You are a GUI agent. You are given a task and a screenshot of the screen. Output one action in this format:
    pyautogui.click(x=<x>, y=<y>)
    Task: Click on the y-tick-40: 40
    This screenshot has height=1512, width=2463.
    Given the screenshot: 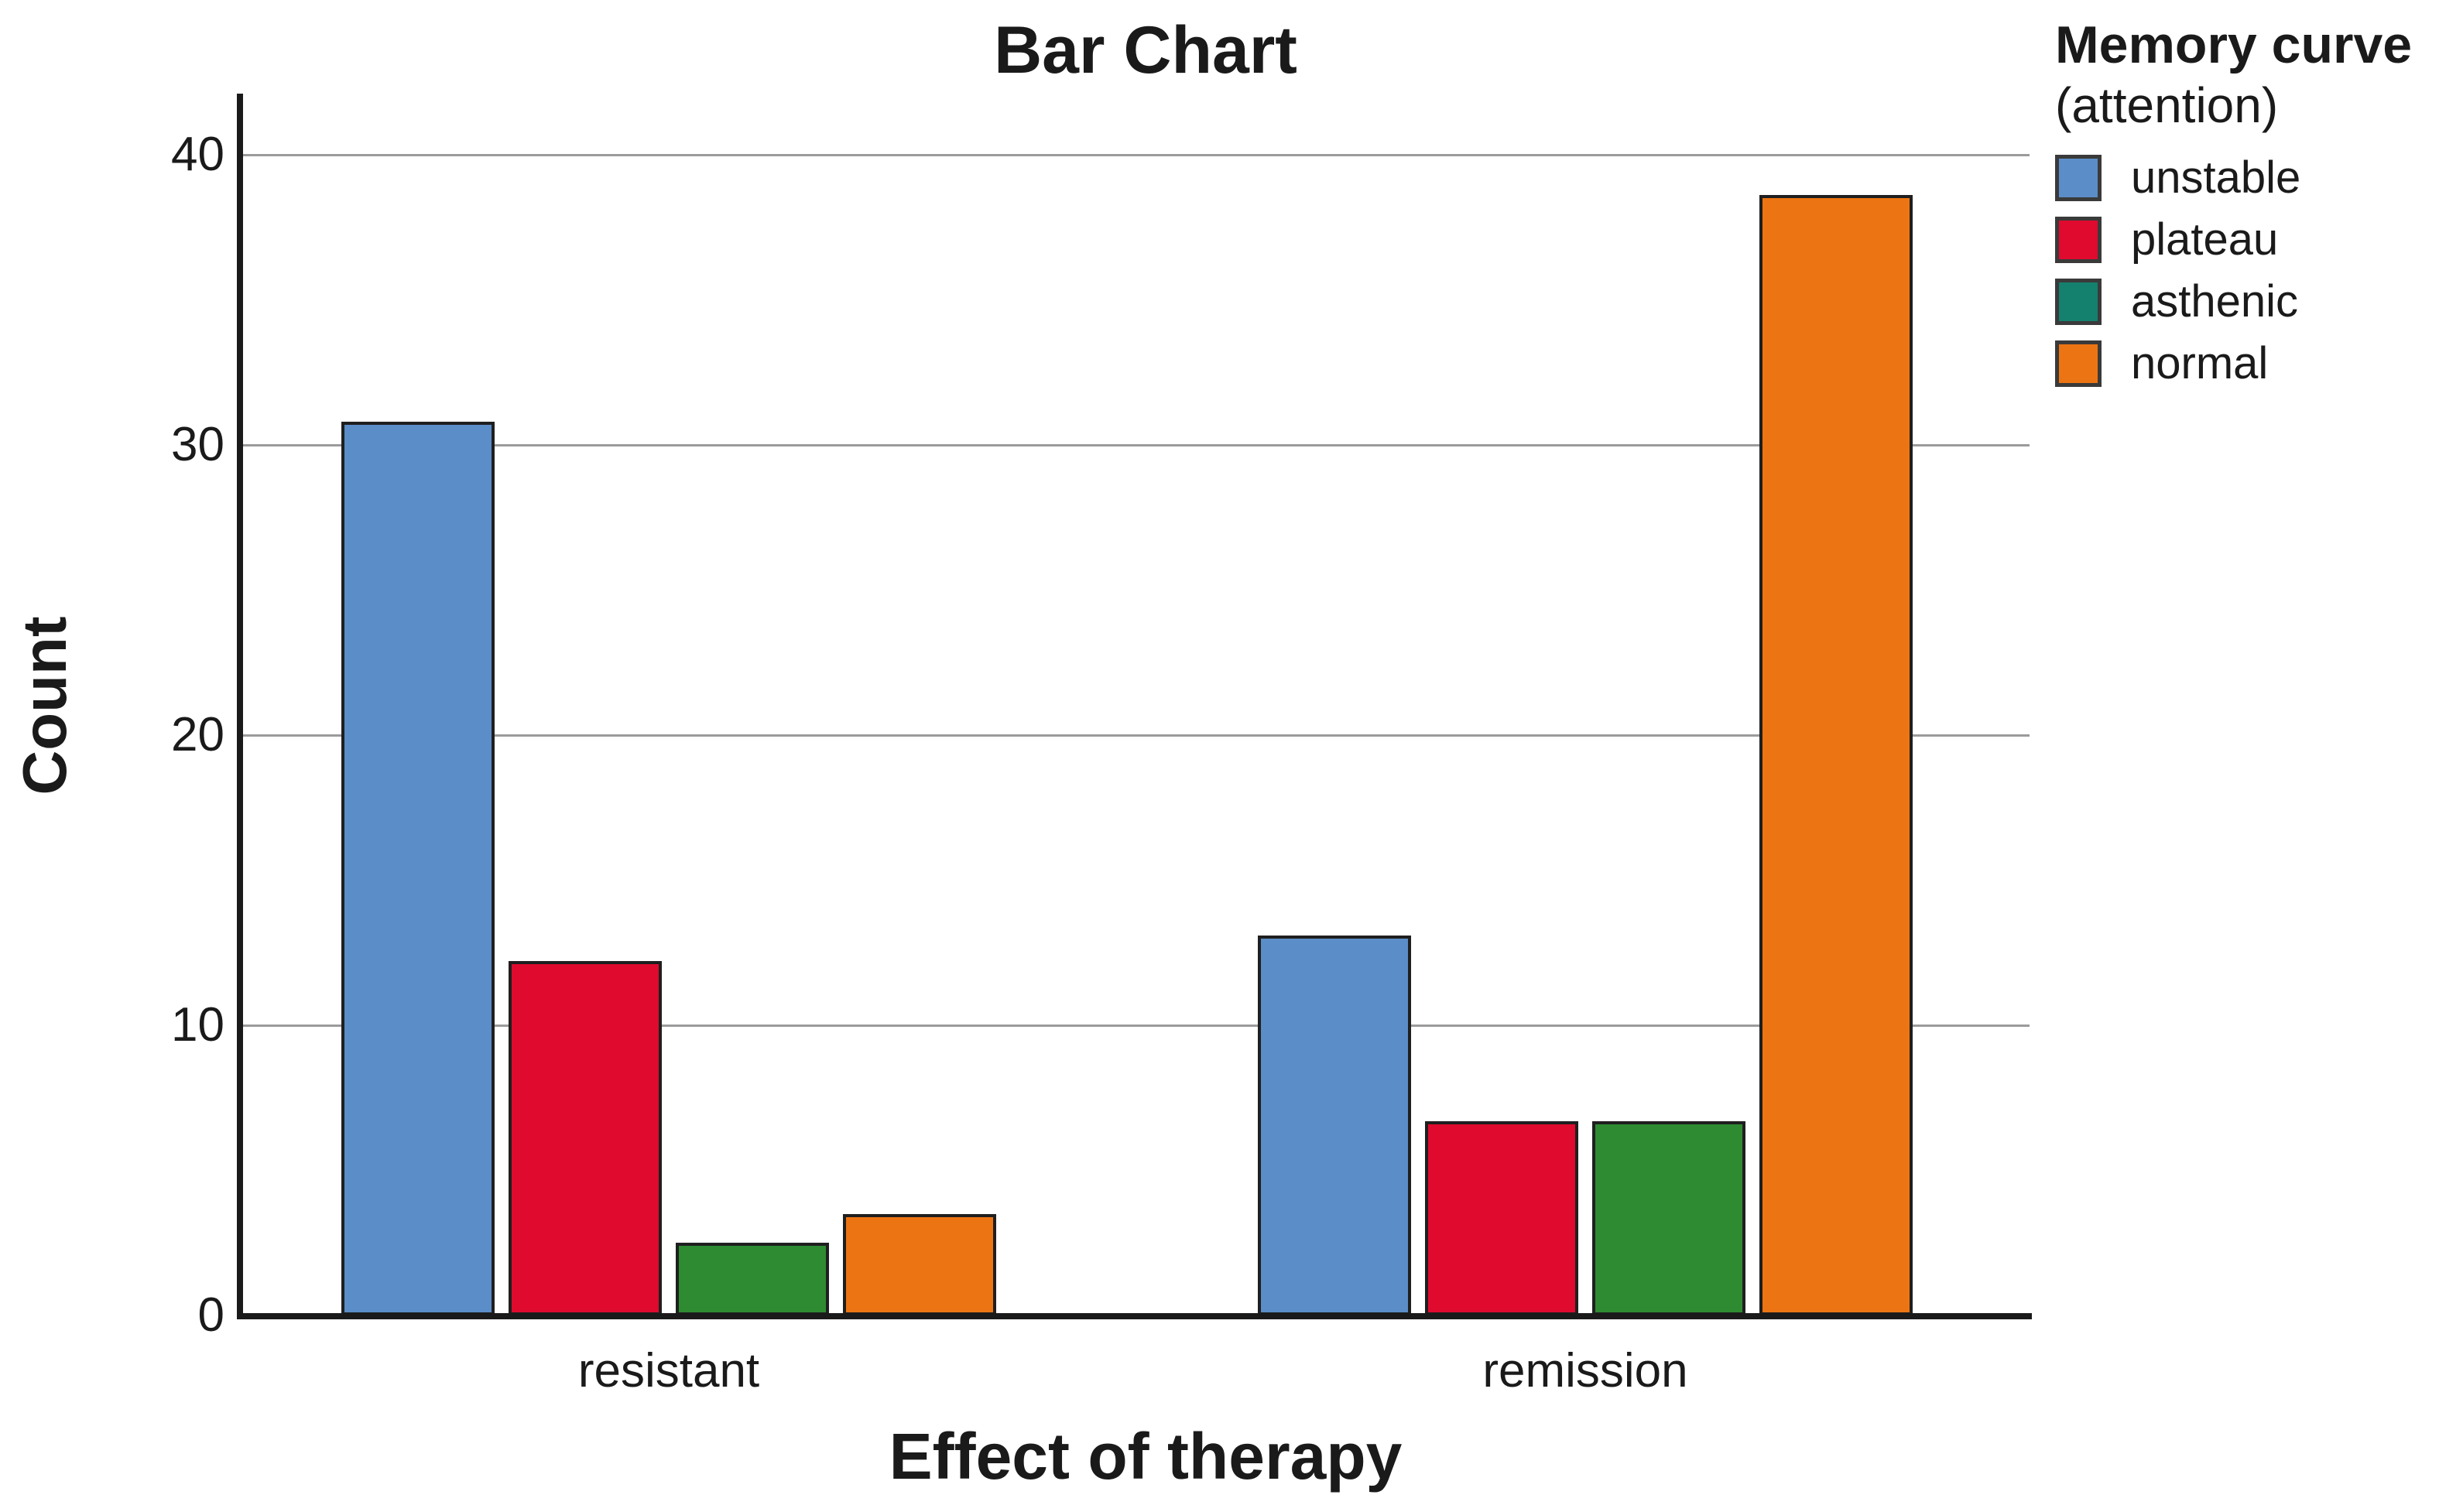 What is the action you would take?
    pyautogui.click(x=198, y=154)
    